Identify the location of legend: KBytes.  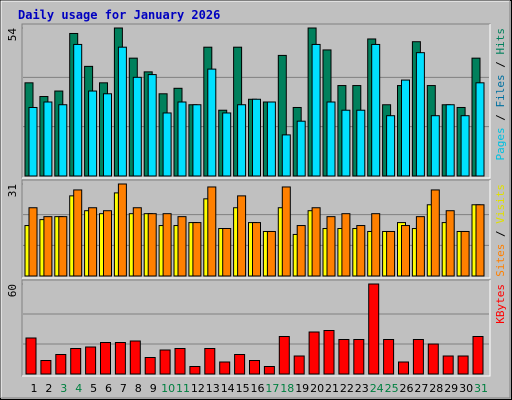
(500, 304).